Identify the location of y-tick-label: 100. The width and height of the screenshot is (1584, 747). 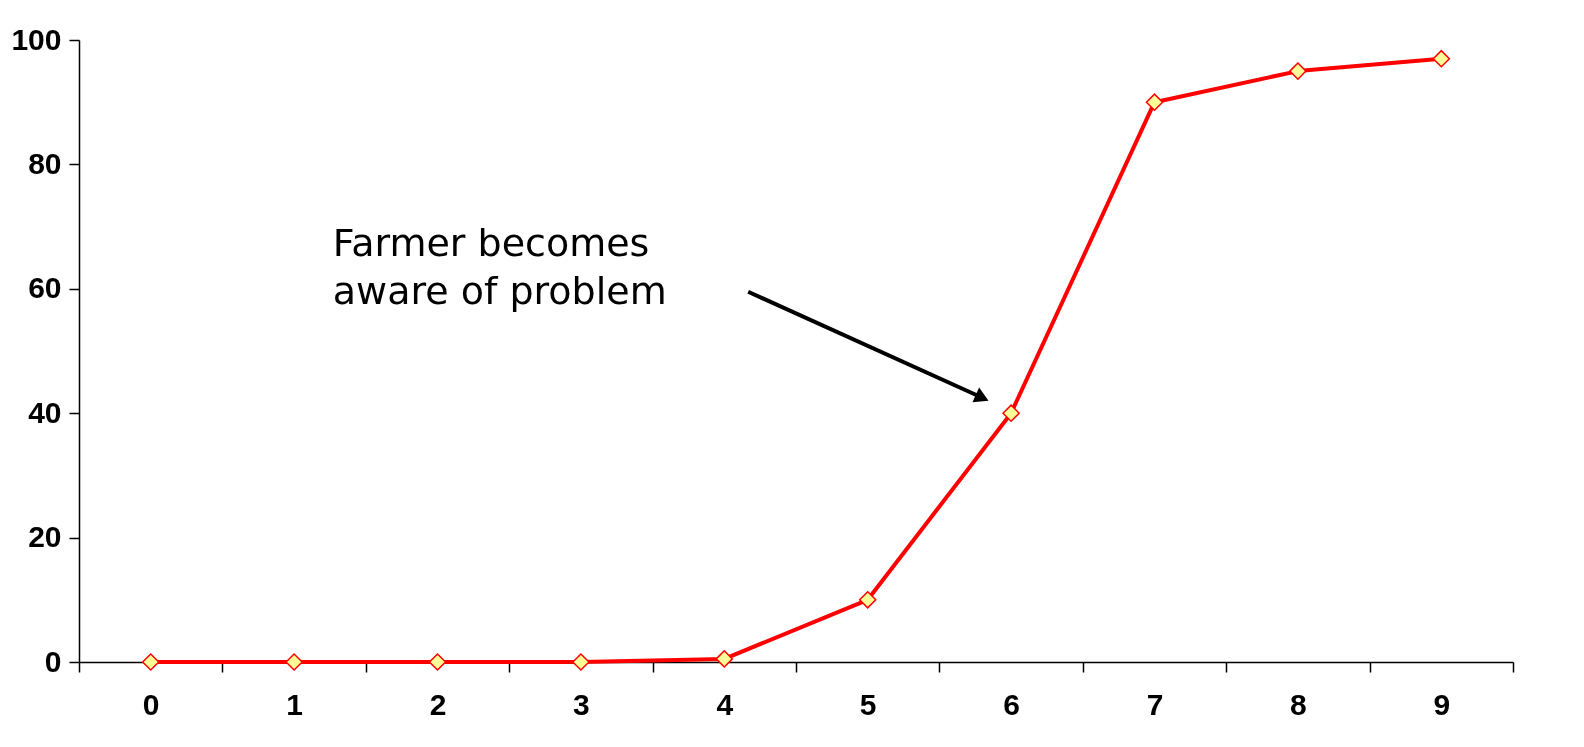
(36, 39).